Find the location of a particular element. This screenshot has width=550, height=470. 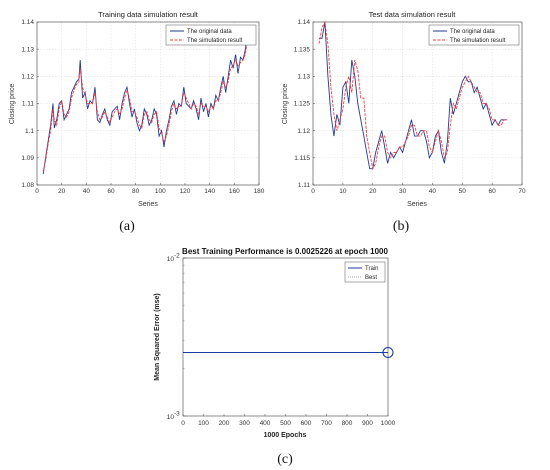

panel-a-ytick-label: 1.13 is located at coordinates (27, 49).